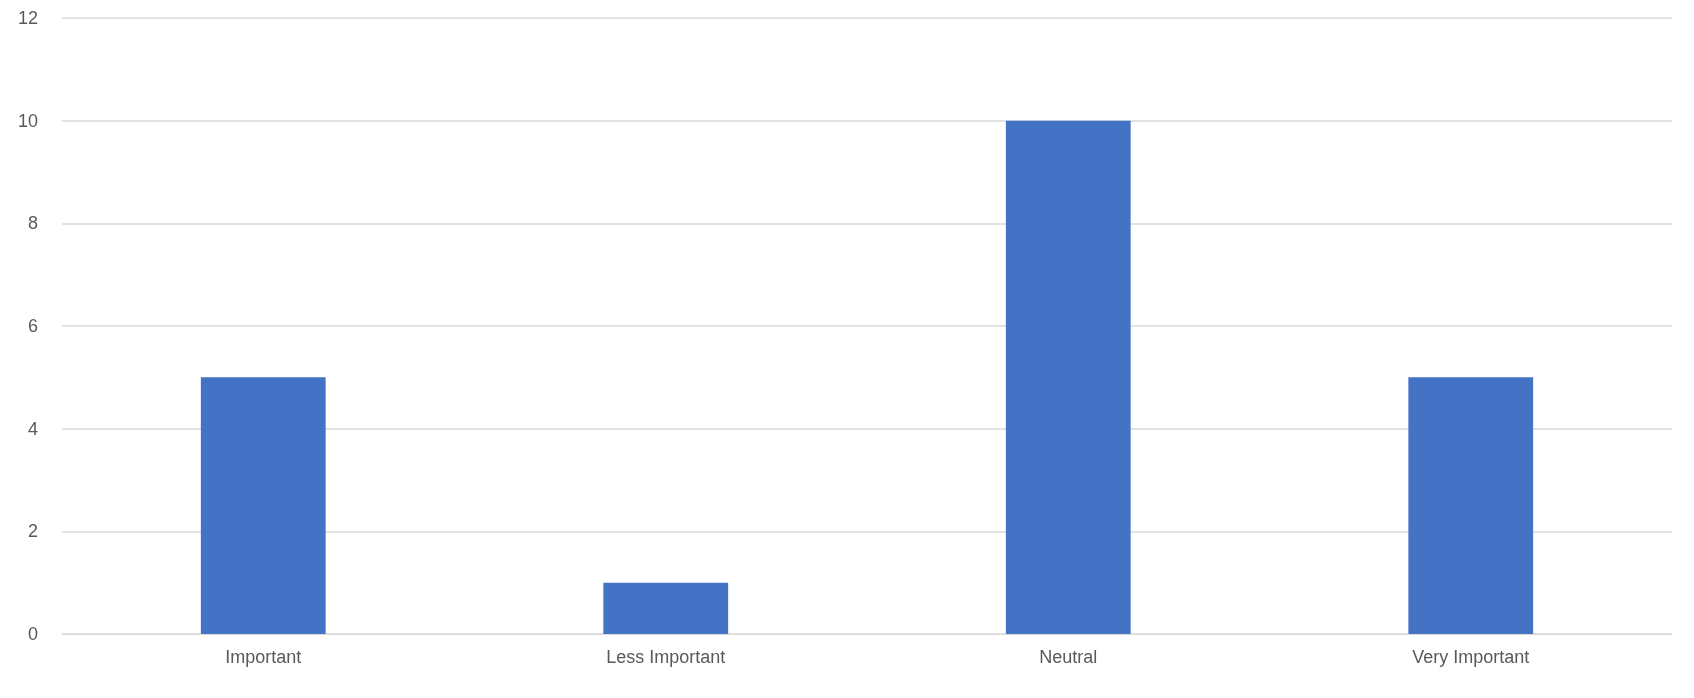 This screenshot has height=698, width=1694. What do you see at coordinates (27, 18) in the screenshot?
I see `y-tick-label: 12` at bounding box center [27, 18].